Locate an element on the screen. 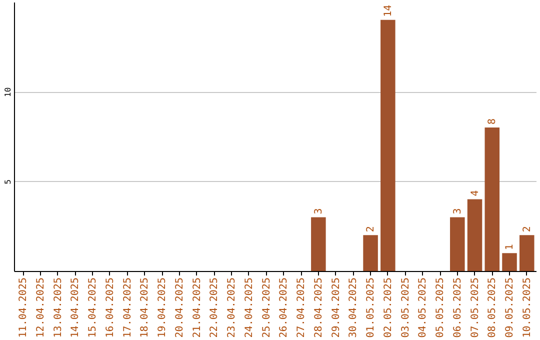  x-tick-label: 11.04.2025 is located at coordinates (24, 308).